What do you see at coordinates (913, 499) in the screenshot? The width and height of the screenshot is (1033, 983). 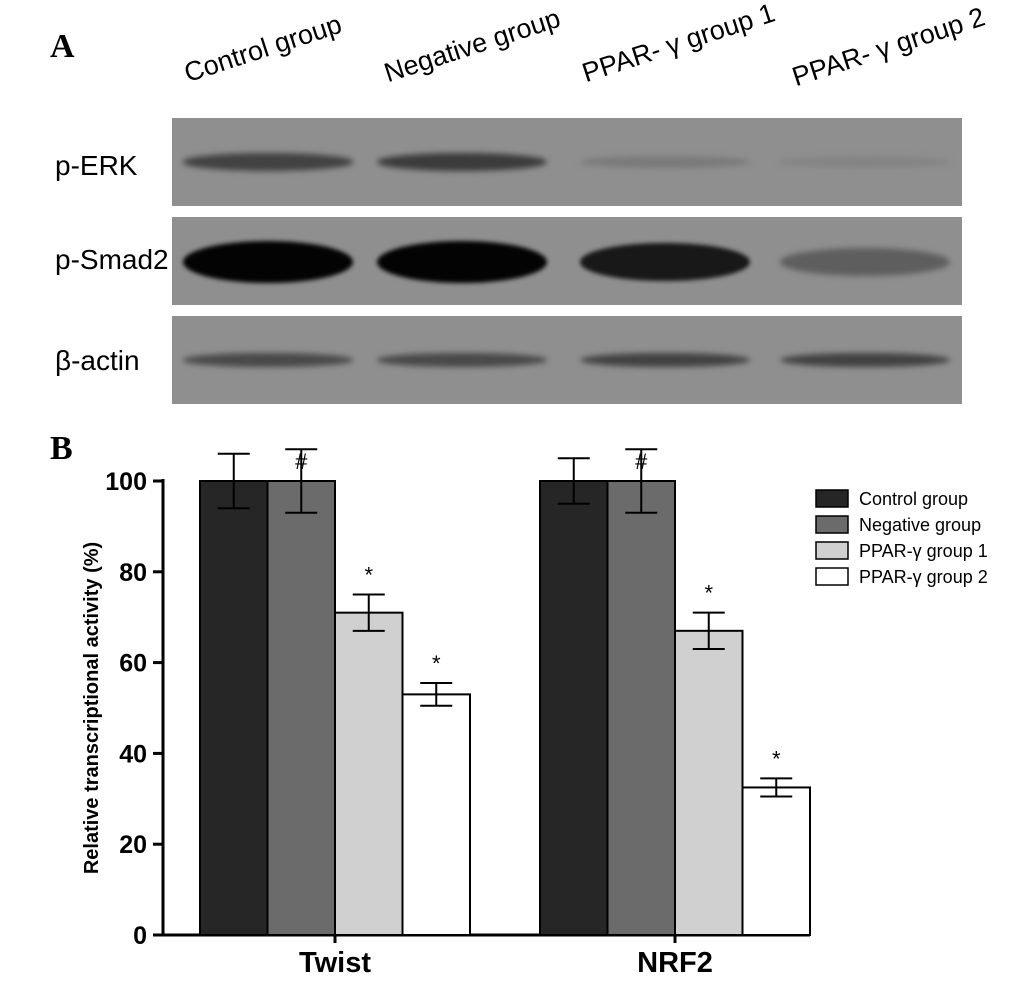 I see `legend-label: Control group` at bounding box center [913, 499].